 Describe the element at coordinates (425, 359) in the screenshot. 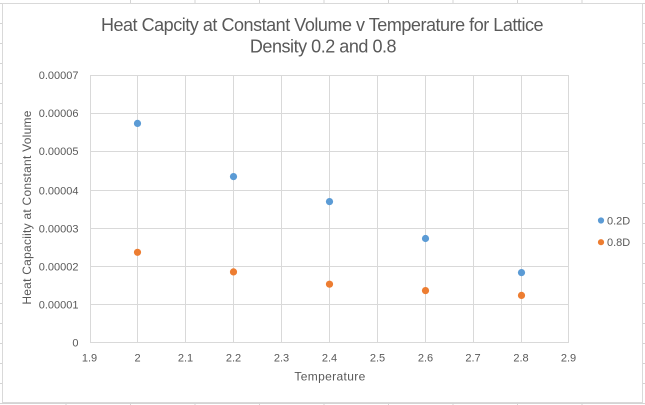

I see `svg-text: 2.6` at that location.